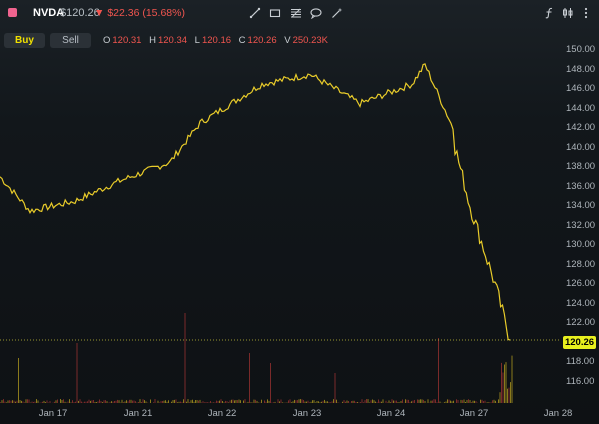 This screenshot has height=424, width=599. What do you see at coordinates (275, 13) in the screenshot?
I see `rectangle-icon` at bounding box center [275, 13].